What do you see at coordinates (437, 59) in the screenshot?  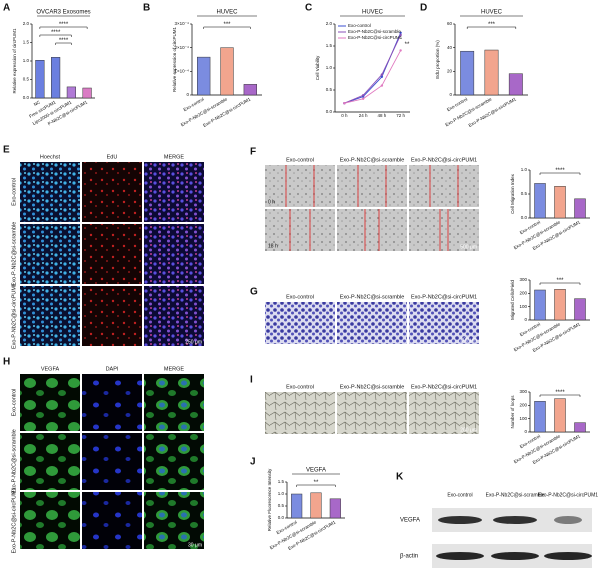 I see `y-axis-label: EdU proportion (%)` at bounding box center [437, 59].